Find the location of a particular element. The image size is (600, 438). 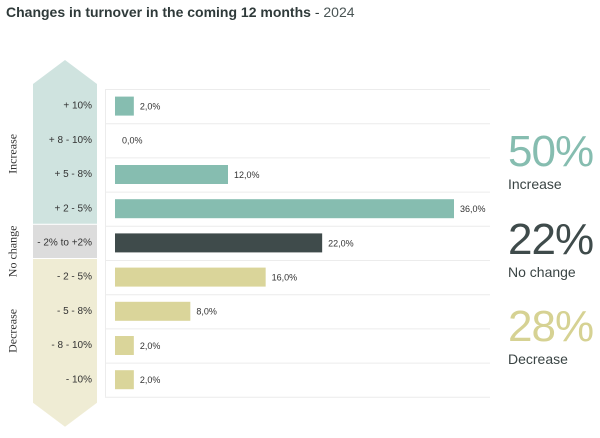

summary-decrease-pct: 28% is located at coordinates (551, 326).